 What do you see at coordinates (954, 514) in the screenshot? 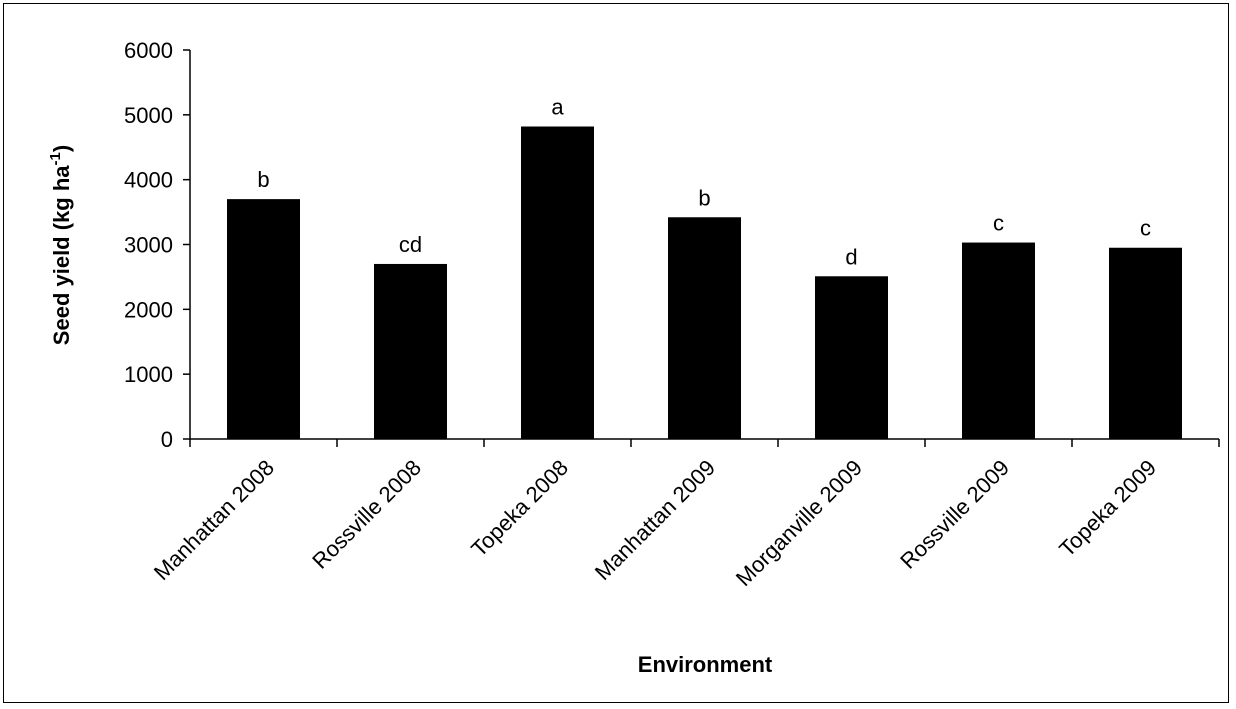
I see `category-label: Rossville 2009` at bounding box center [954, 514].